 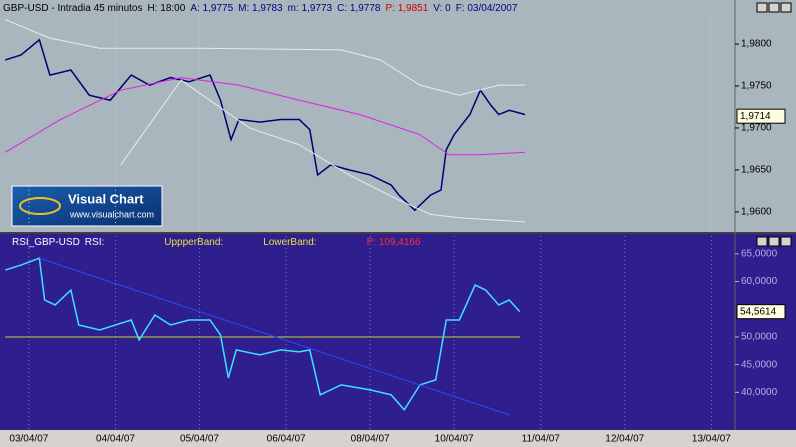 I want to click on x-tick-label: 13/04/07, so click(x=711, y=439).